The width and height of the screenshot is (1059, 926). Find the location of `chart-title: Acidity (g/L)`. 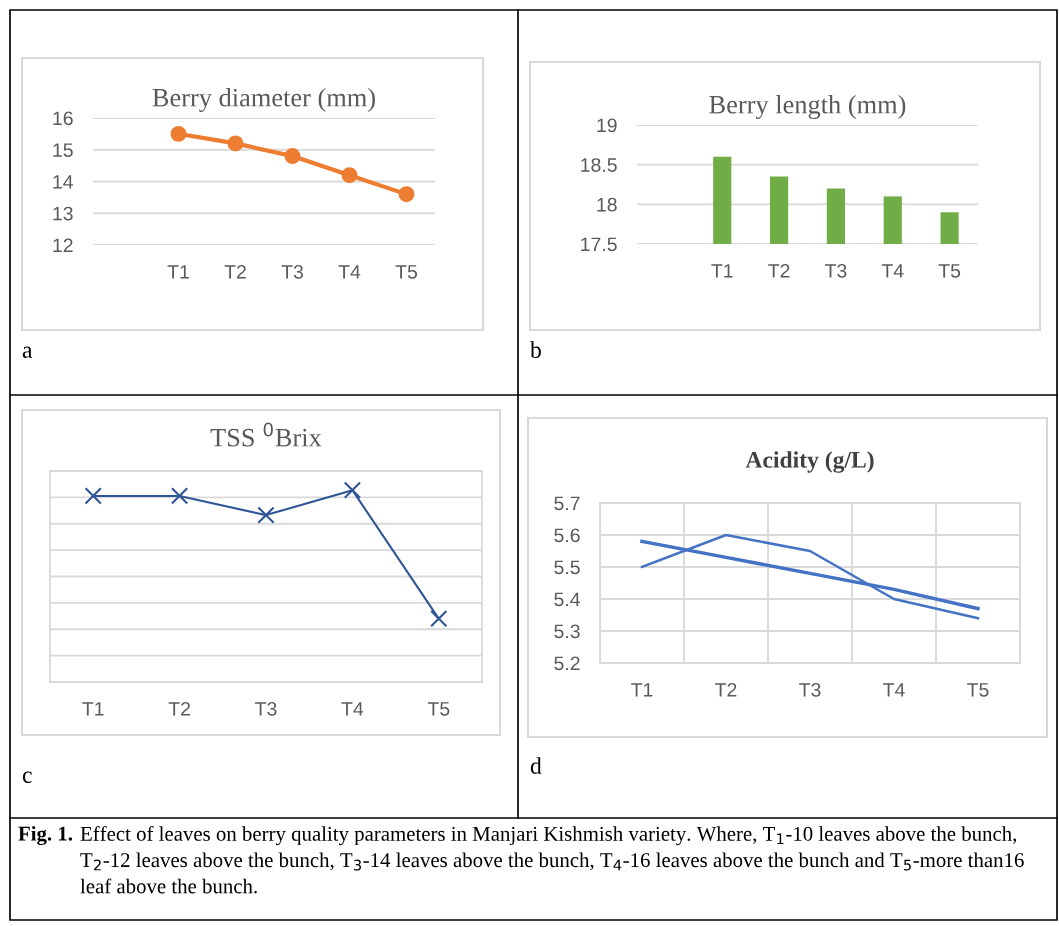

chart-title: Acidity (g/L) is located at coordinates (809, 462).